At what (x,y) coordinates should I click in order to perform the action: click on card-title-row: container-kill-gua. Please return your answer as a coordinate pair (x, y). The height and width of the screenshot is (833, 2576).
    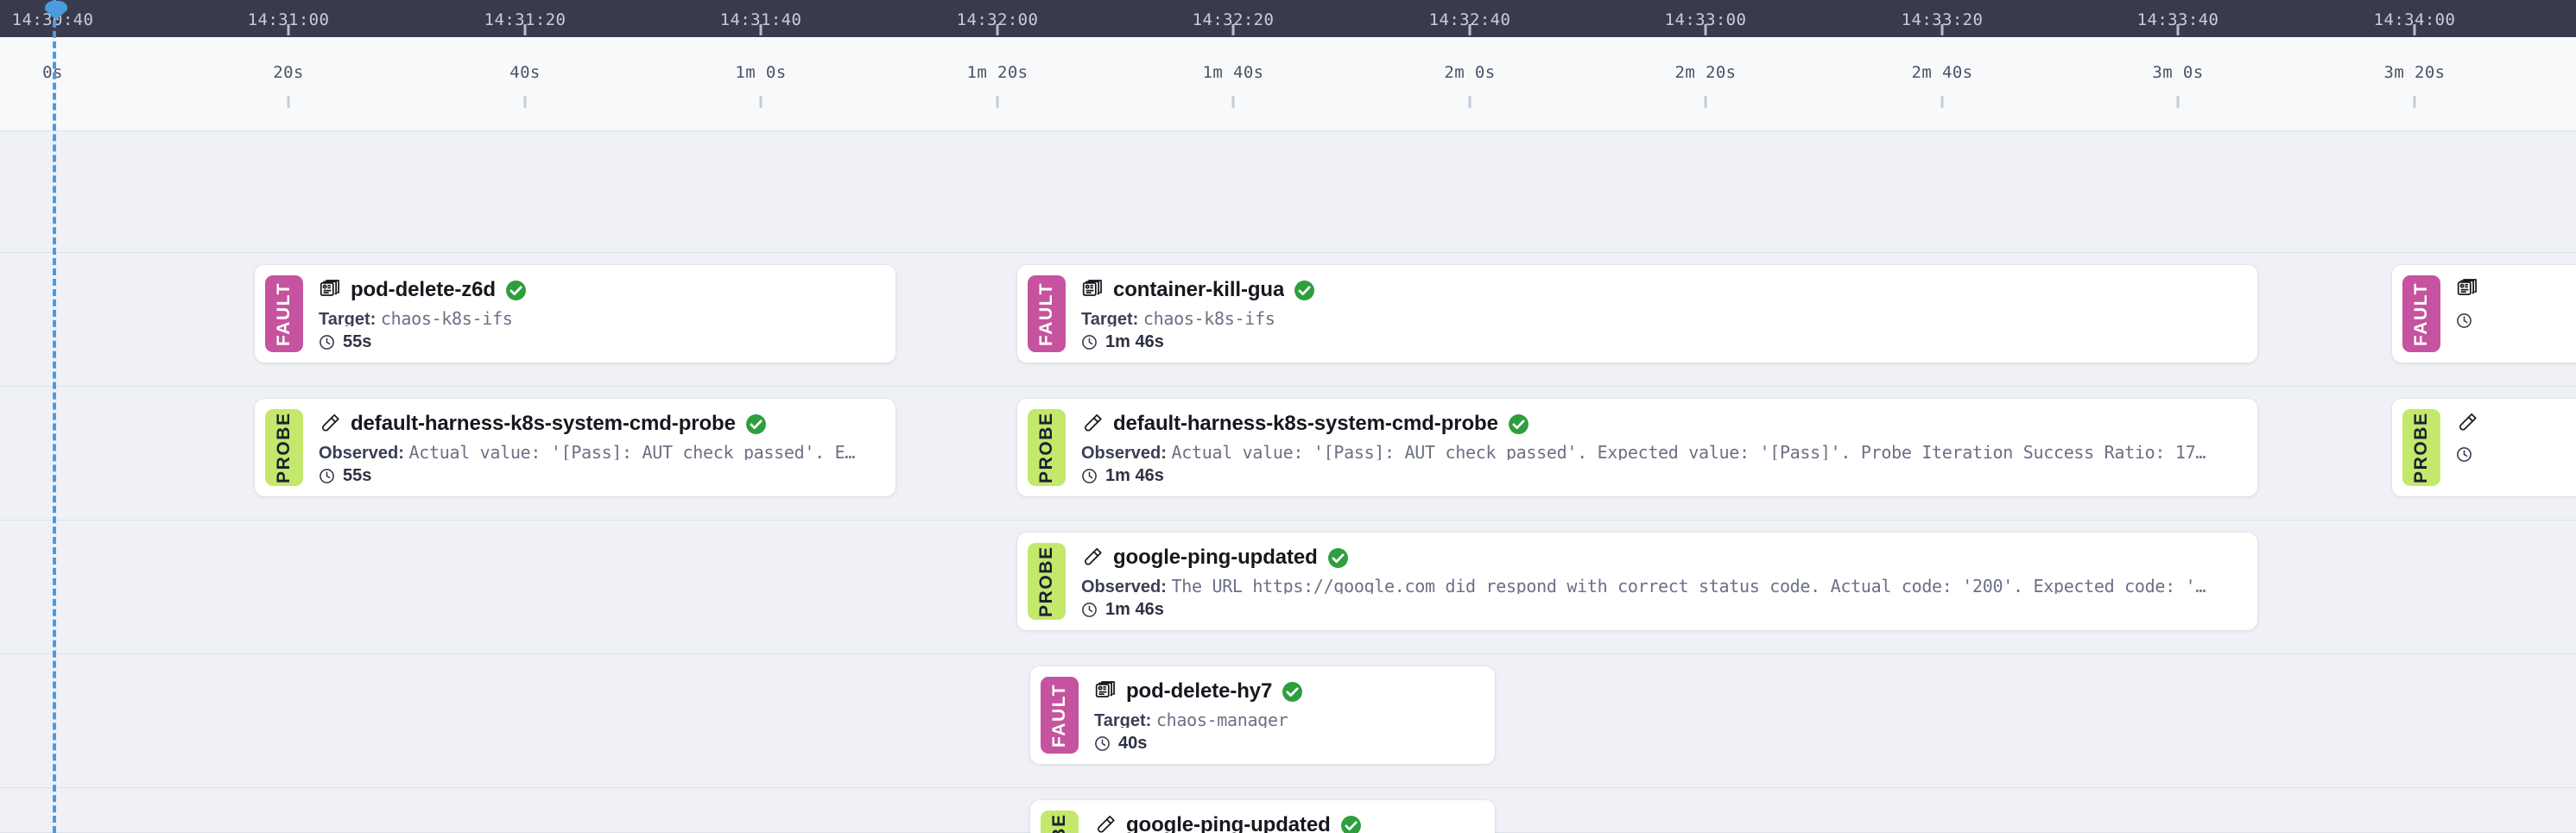
    Looking at the image, I should click on (1664, 290).